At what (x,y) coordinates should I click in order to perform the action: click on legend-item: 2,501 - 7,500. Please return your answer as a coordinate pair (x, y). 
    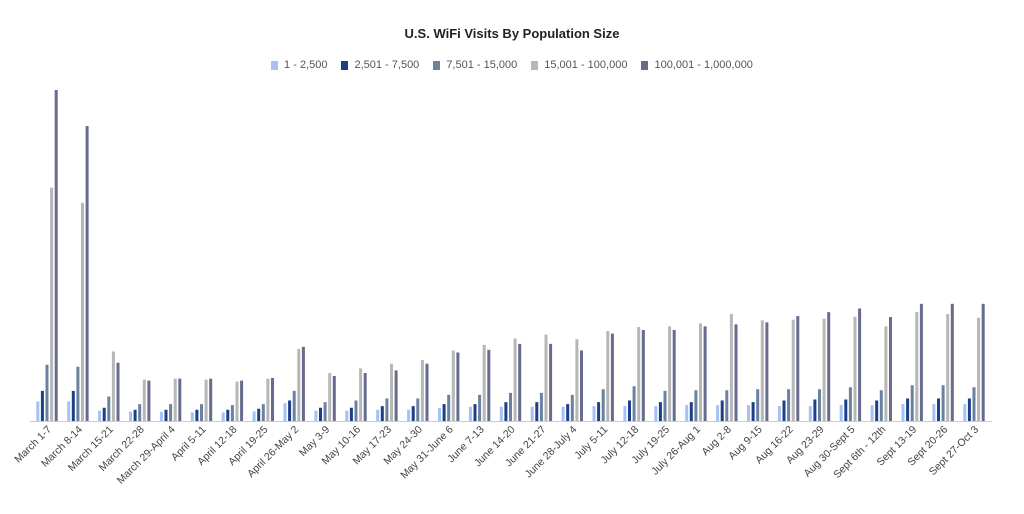
    Looking at the image, I should click on (380, 65).